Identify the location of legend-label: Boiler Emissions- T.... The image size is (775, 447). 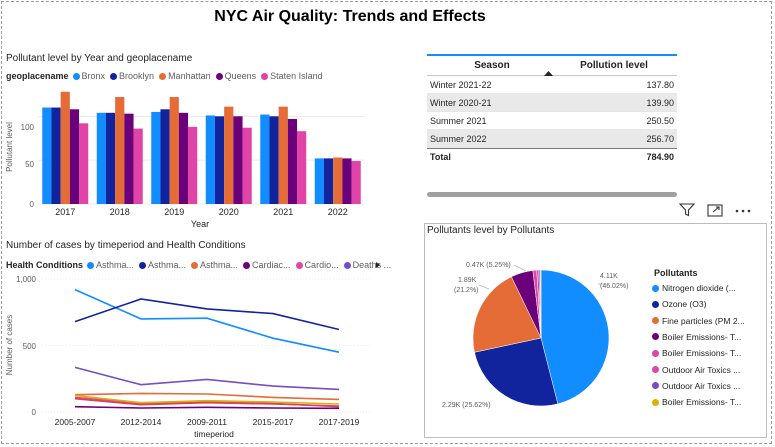
(702, 336).